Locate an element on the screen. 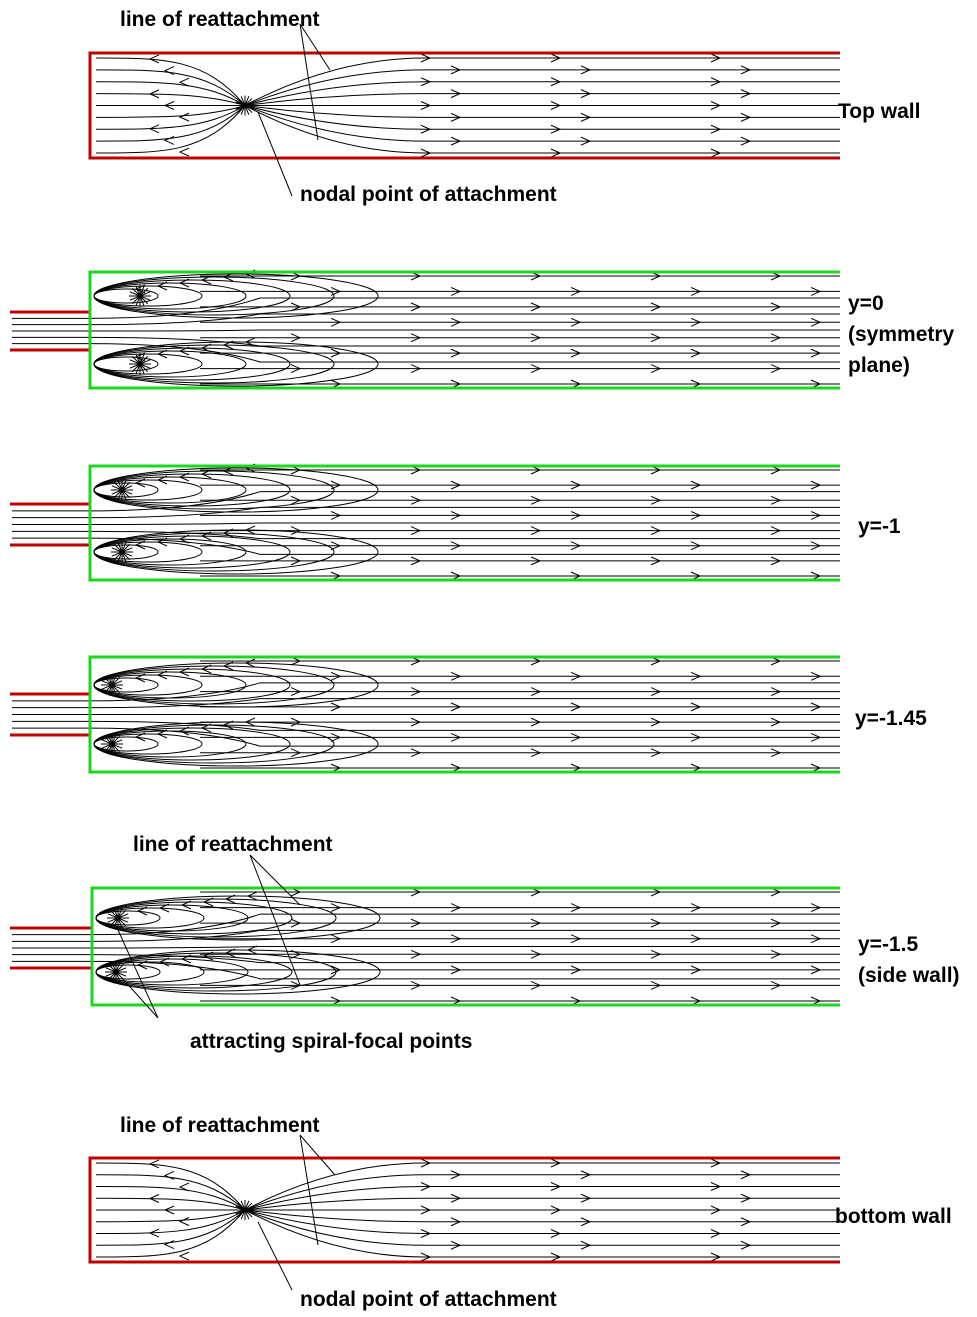  leader is located at coordinates (317, 1190).